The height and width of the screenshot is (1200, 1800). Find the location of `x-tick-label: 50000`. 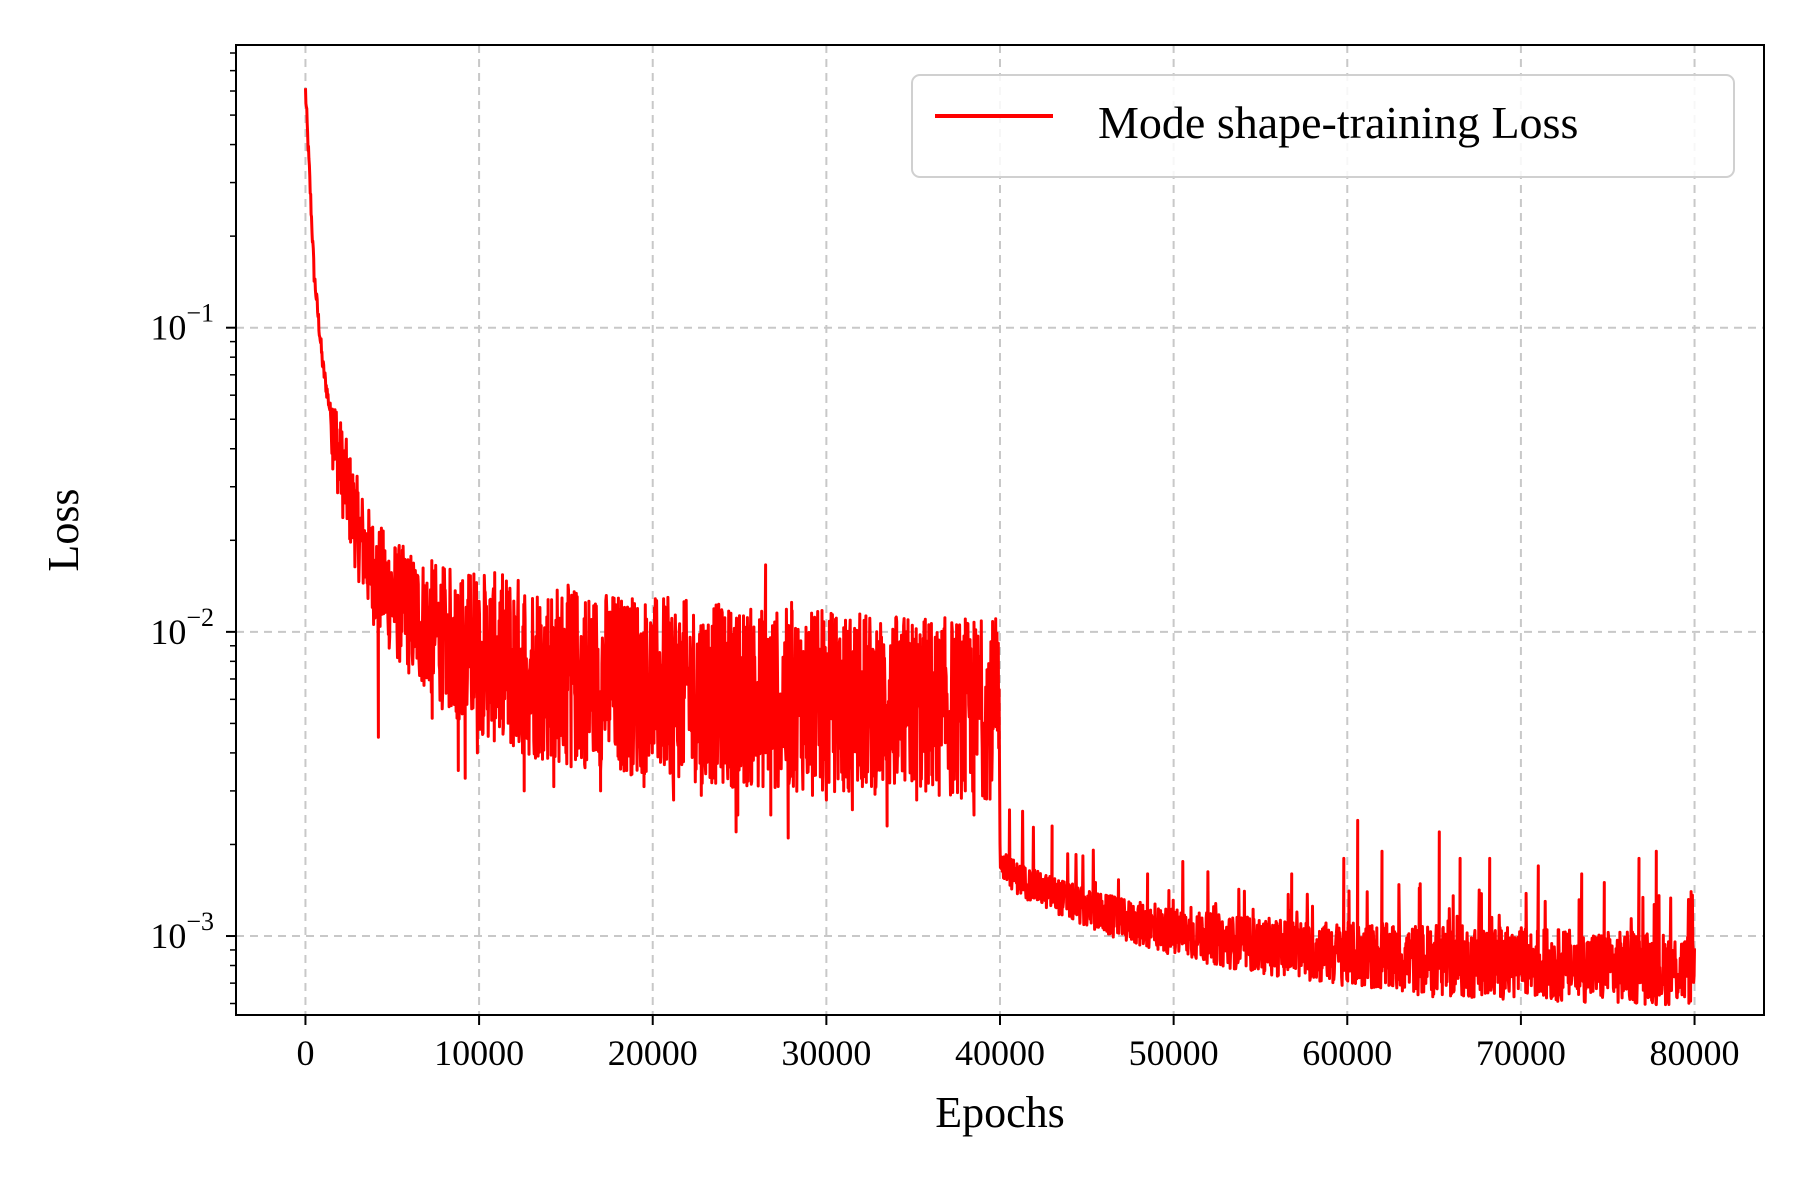

x-tick-label: 50000 is located at coordinates (1174, 1053).